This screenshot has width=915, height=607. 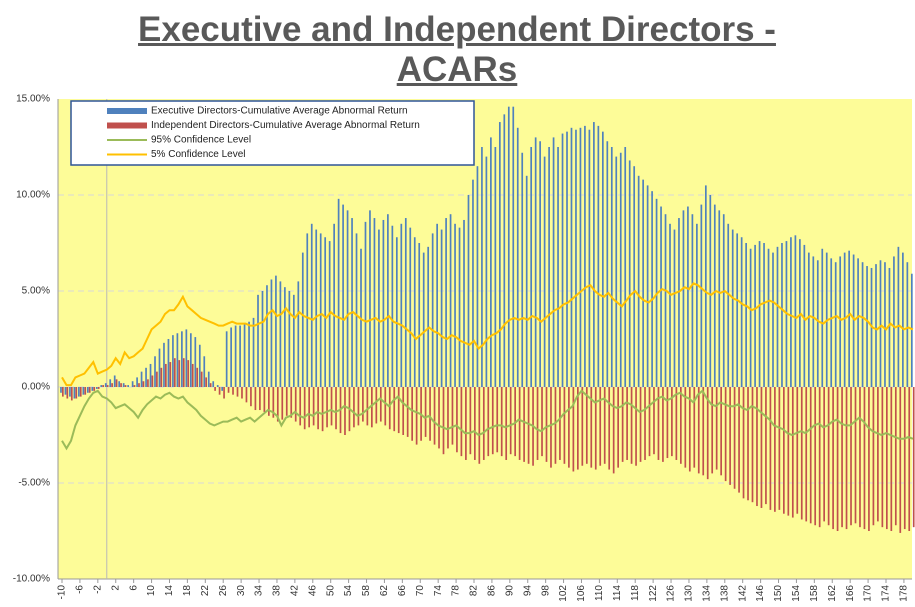 What do you see at coordinates (198, 154) in the screenshot?
I see `legend-label: 5% Confidence Level` at bounding box center [198, 154].